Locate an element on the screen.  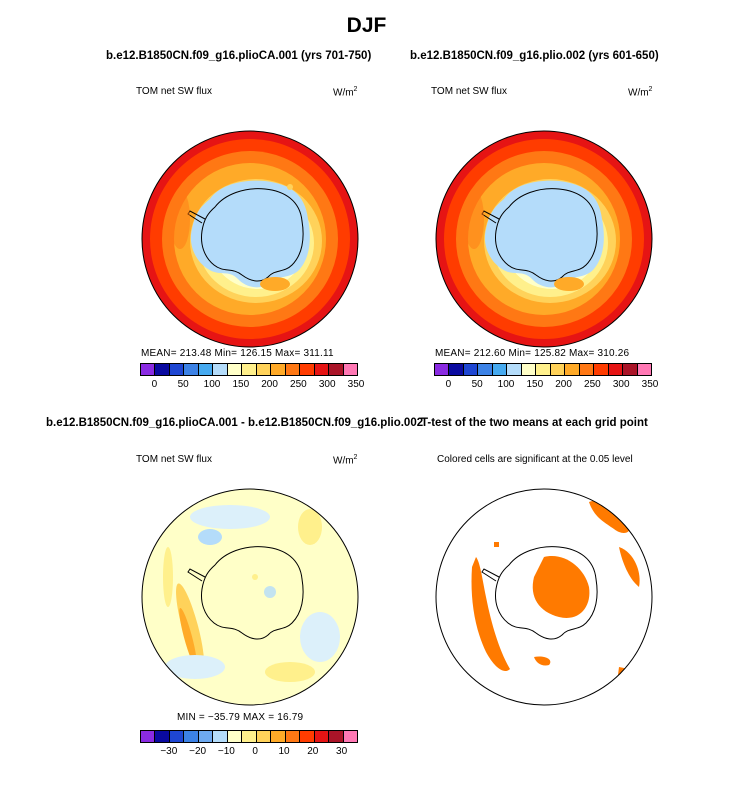
panel3-units: W/m2 is located at coordinates (345, 460).